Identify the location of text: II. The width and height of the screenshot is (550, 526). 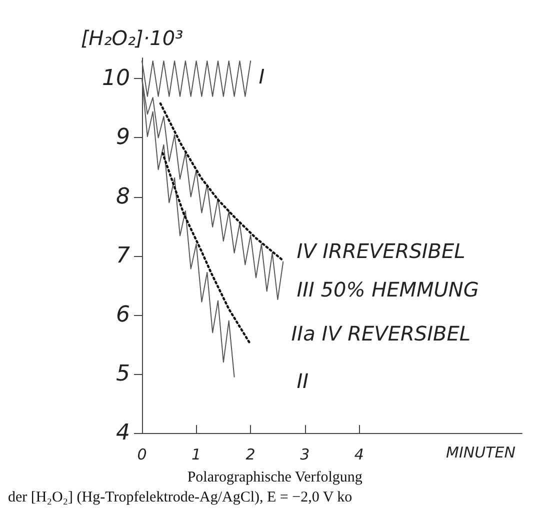
(302, 380).